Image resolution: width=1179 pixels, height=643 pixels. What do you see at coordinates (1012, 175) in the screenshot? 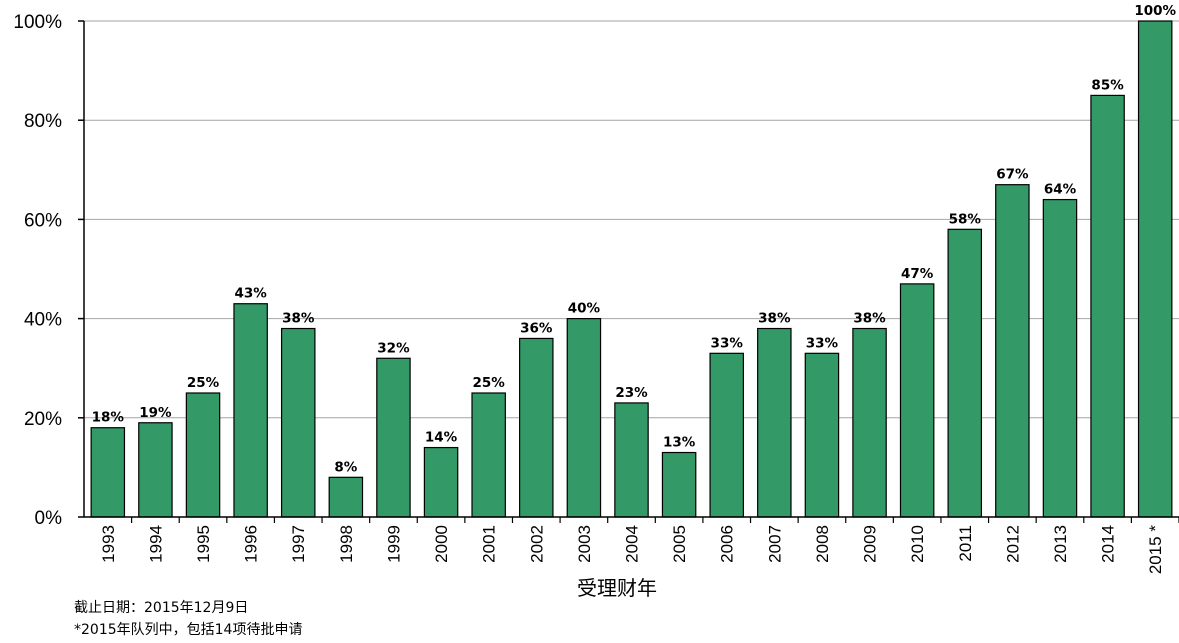
I see `data-label: 67%` at bounding box center [1012, 175].